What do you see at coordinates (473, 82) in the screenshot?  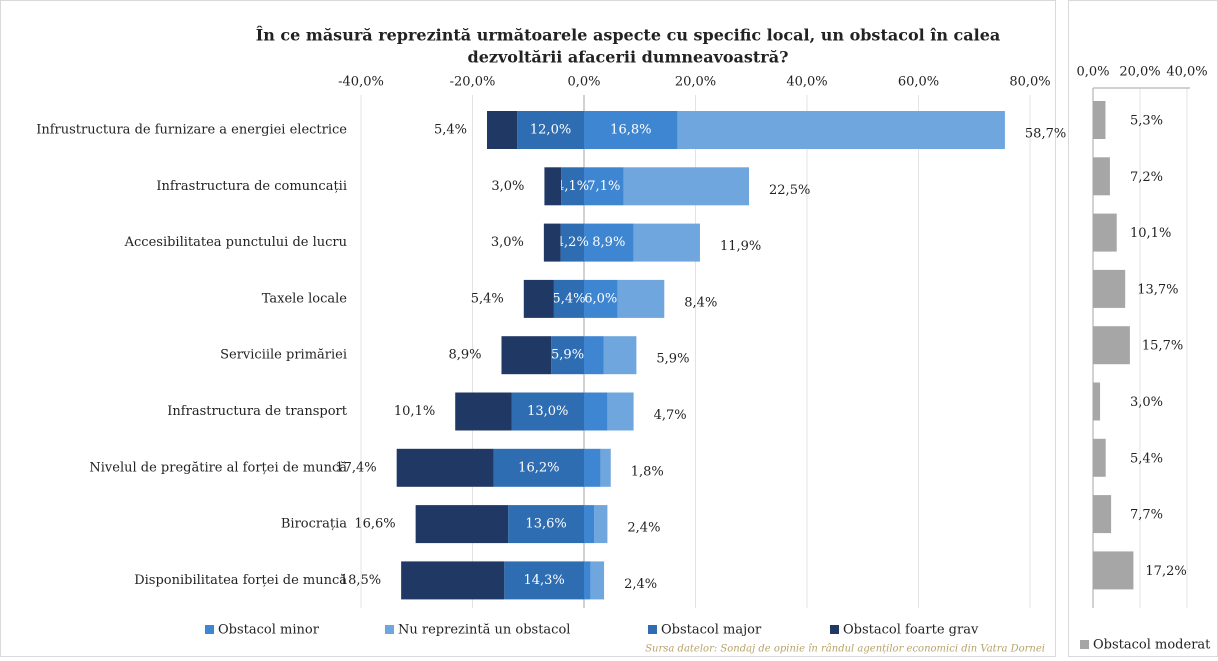 I see `x-tick-label: -20,0%` at bounding box center [473, 82].